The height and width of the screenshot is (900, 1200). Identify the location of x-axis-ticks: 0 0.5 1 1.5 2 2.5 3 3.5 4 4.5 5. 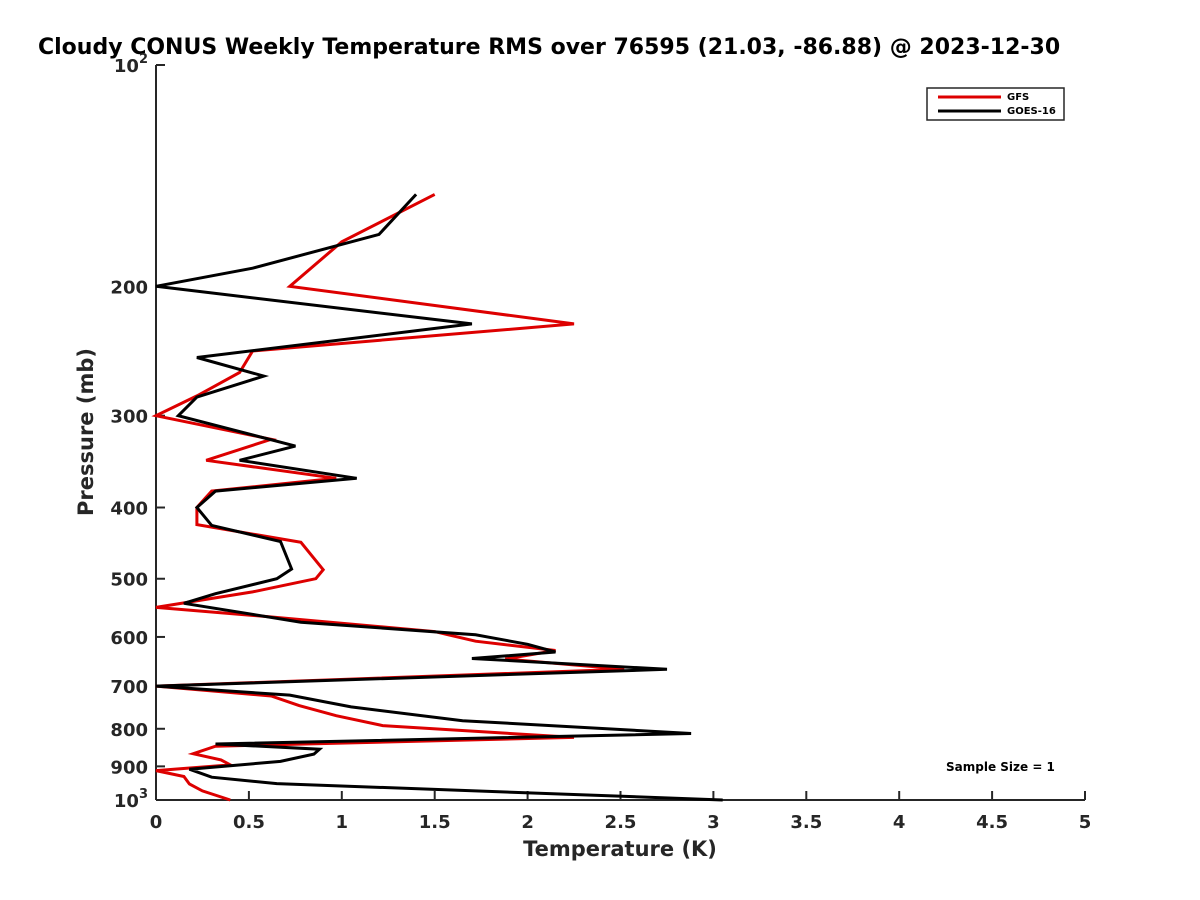
(621, 812).